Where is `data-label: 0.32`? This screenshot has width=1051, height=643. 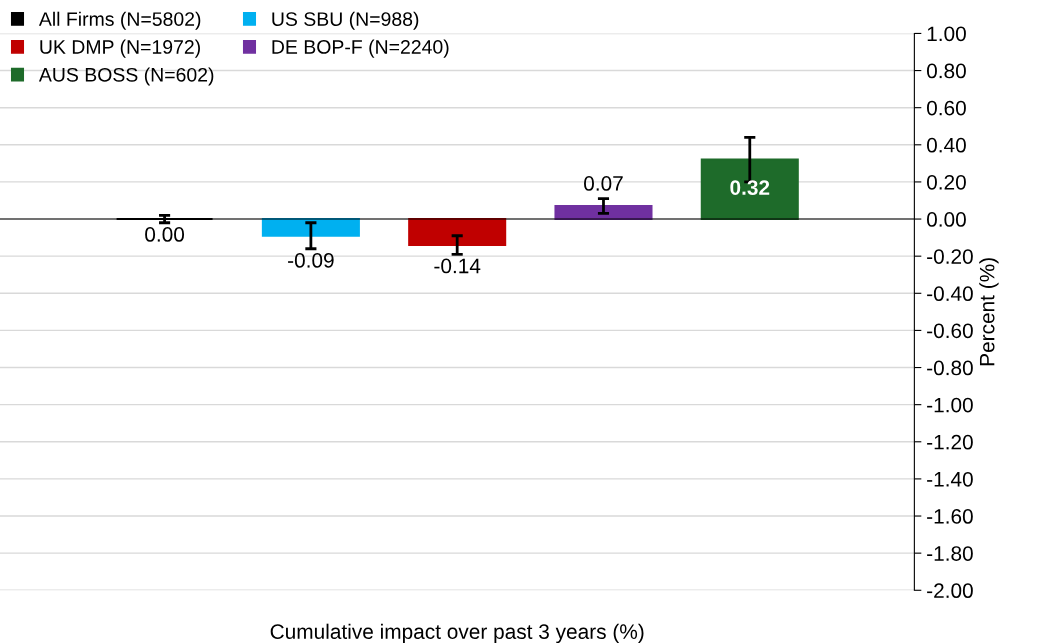 data-label: 0.32 is located at coordinates (750, 187).